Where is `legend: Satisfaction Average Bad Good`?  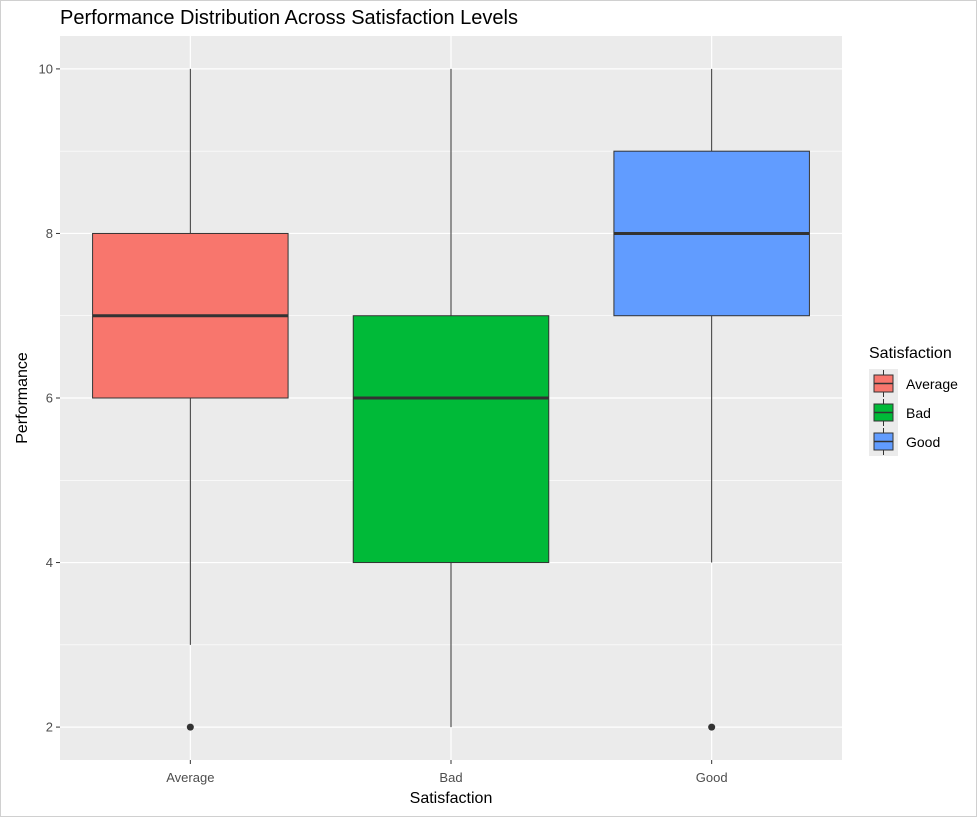
legend: Satisfaction Average Bad Good is located at coordinates (913, 400).